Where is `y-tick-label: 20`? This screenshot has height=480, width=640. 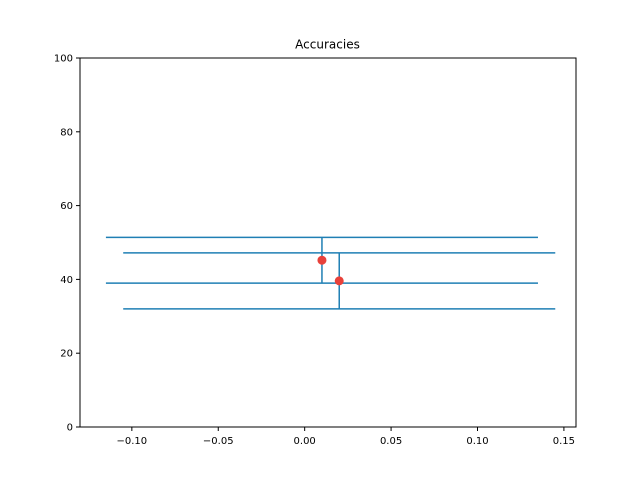 y-tick-label: 20 is located at coordinates (66, 354).